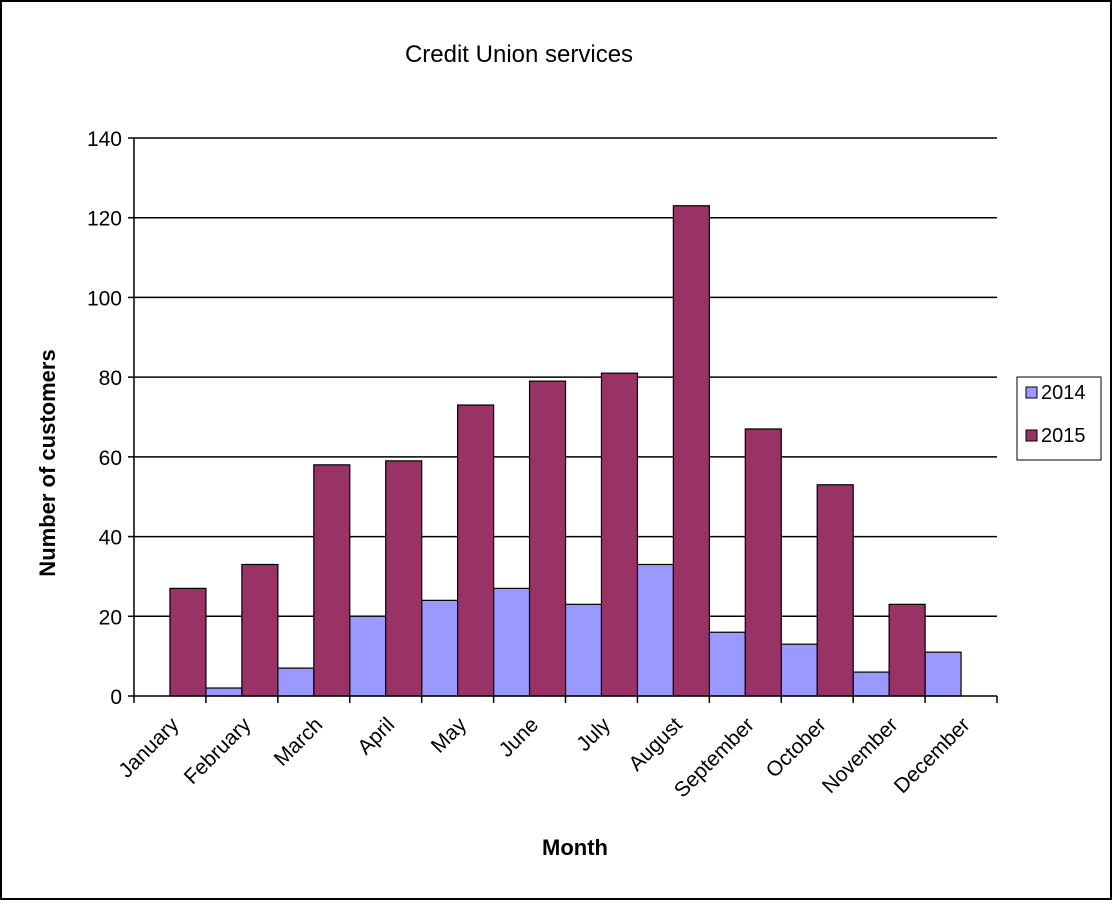  What do you see at coordinates (575, 847) in the screenshot?
I see `x-axis-title: Month` at bounding box center [575, 847].